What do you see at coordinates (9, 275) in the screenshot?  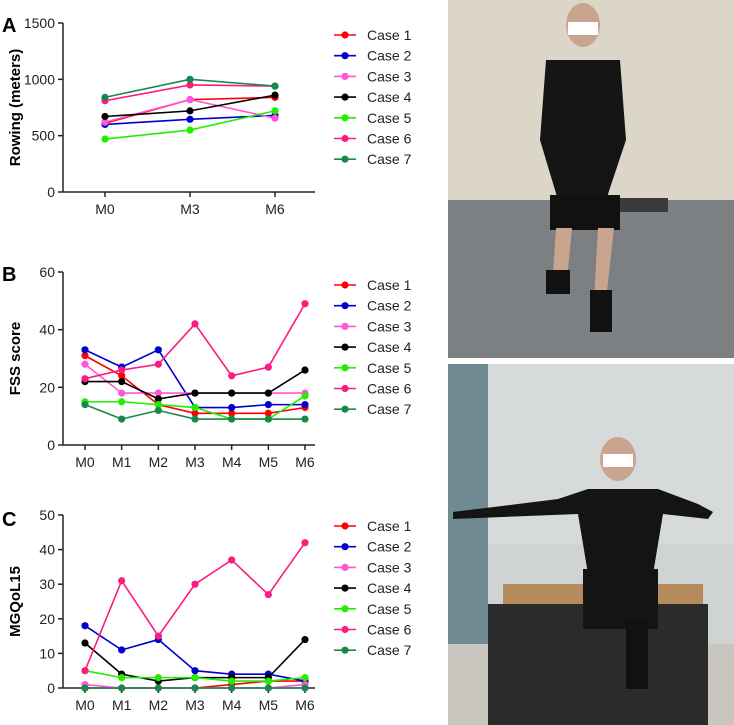 I see `panel-label: B` at bounding box center [9, 275].